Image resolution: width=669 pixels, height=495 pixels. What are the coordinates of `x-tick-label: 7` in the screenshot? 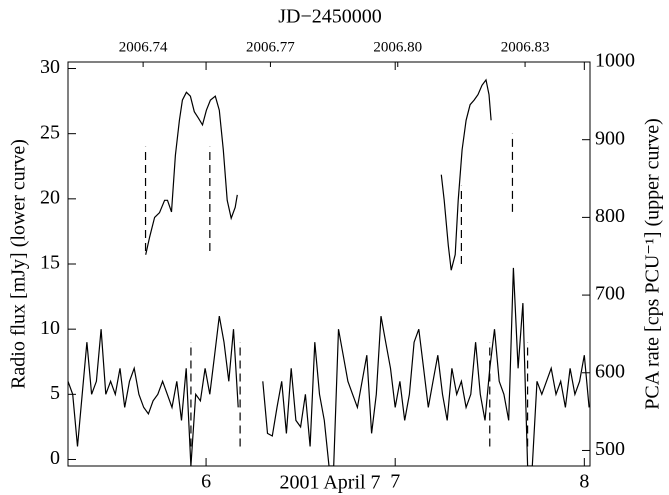 It's located at (395, 482).